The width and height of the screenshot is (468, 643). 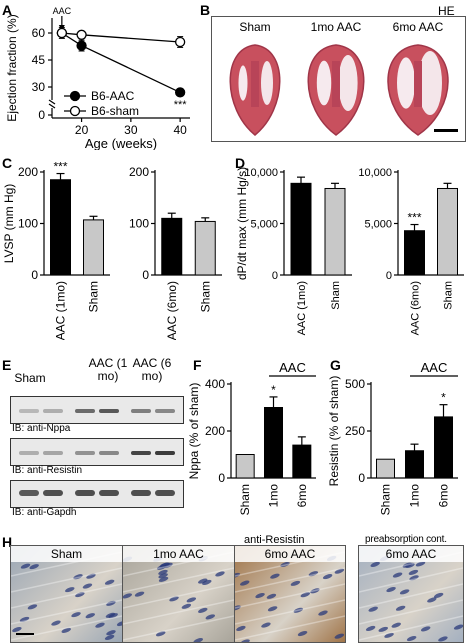 What do you see at coordinates (66, 554) in the screenshot?
I see `ihc-image-label: Sham` at bounding box center [66, 554].